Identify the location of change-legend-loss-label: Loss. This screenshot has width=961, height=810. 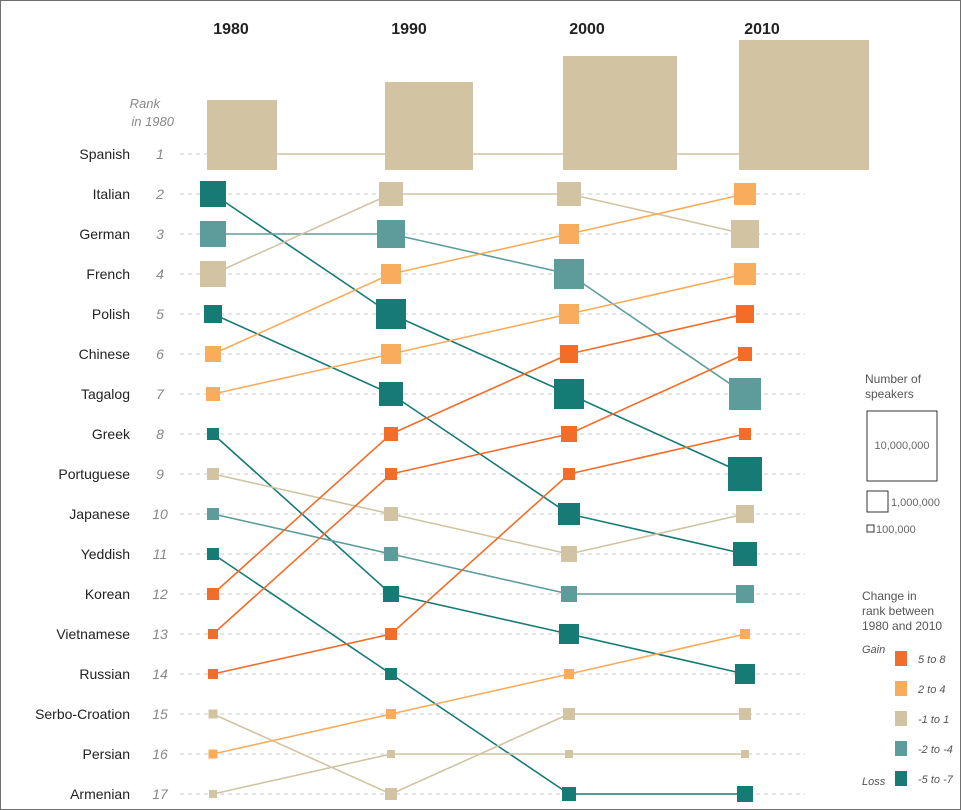
(874, 782).